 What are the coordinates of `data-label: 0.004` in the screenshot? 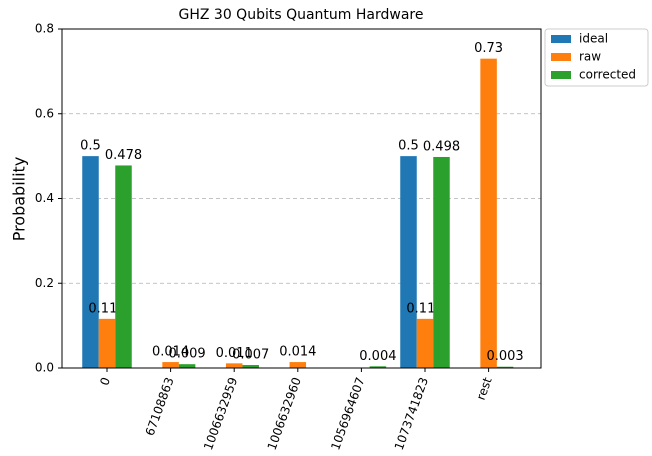 It's located at (377, 356).